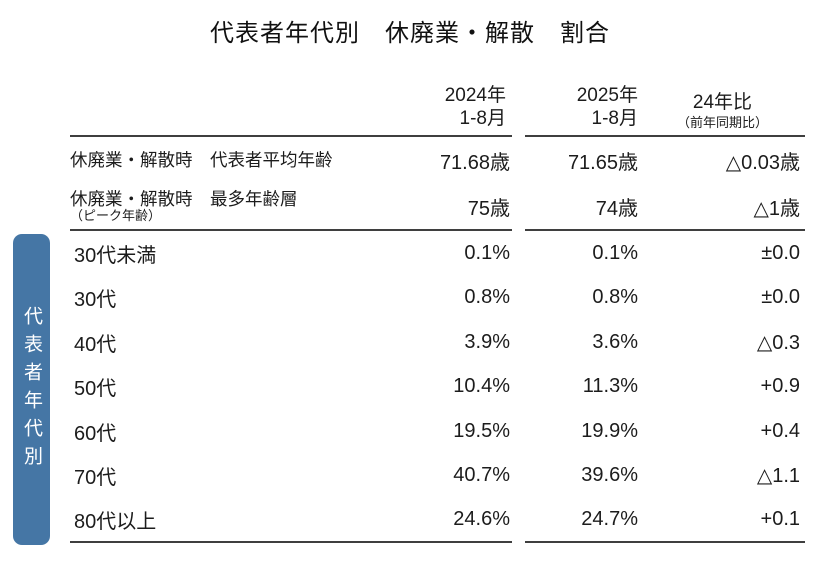  Describe the element at coordinates (437, 431) in the screenshot. I see `table-row-60s: 60代 19.5% 19.9% +0.4` at that location.